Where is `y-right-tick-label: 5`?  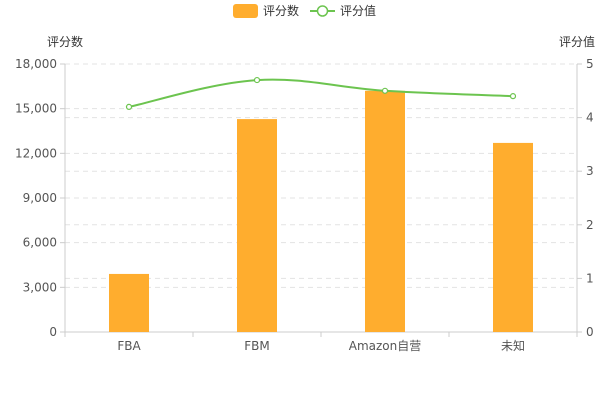
y-right-tick-label: 5 is located at coordinates (590, 64).